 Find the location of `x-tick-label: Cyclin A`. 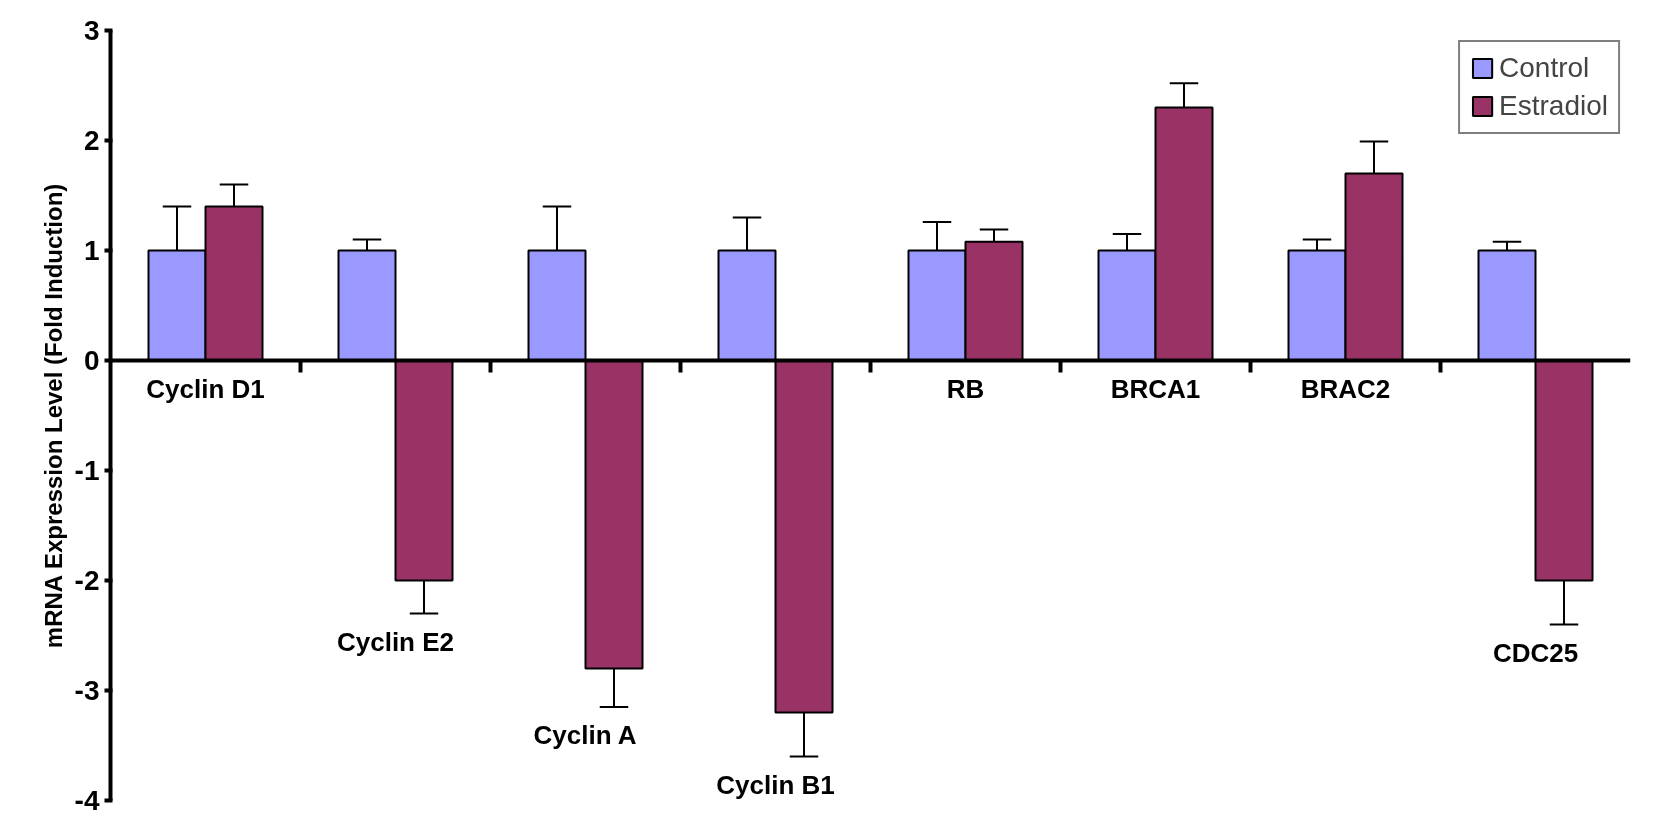

x-tick-label: Cyclin A is located at coordinates (585, 735).